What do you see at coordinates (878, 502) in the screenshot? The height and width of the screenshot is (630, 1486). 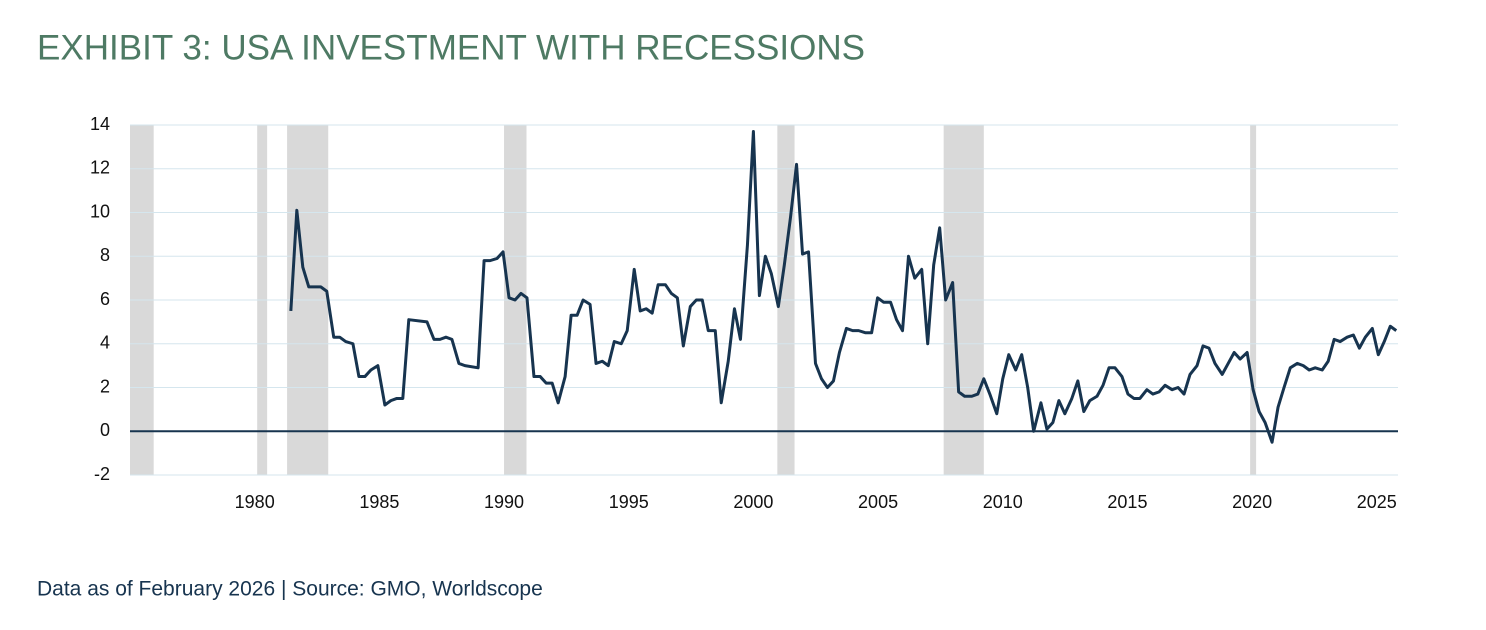 I see `x-tick-label: 2005` at bounding box center [878, 502].